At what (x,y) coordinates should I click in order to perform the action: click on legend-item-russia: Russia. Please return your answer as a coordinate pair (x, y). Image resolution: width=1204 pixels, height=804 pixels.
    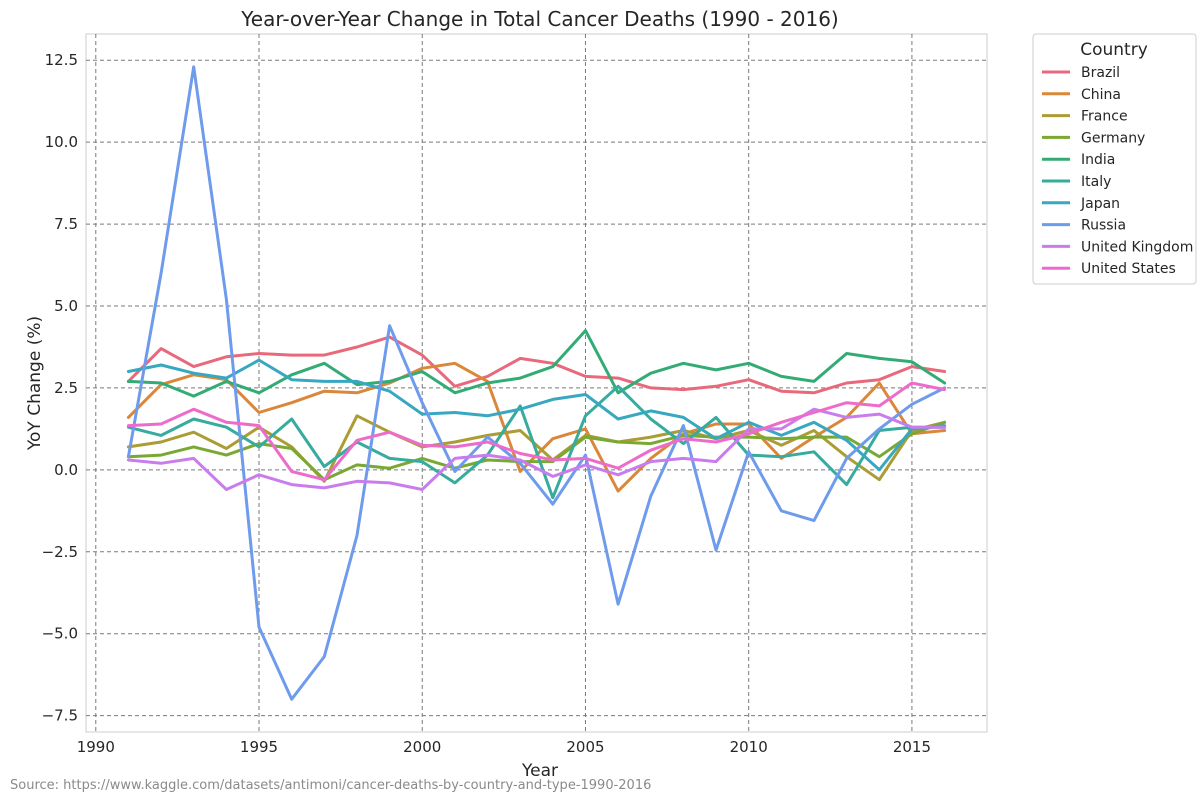
    Looking at the image, I should click on (1084, 226).